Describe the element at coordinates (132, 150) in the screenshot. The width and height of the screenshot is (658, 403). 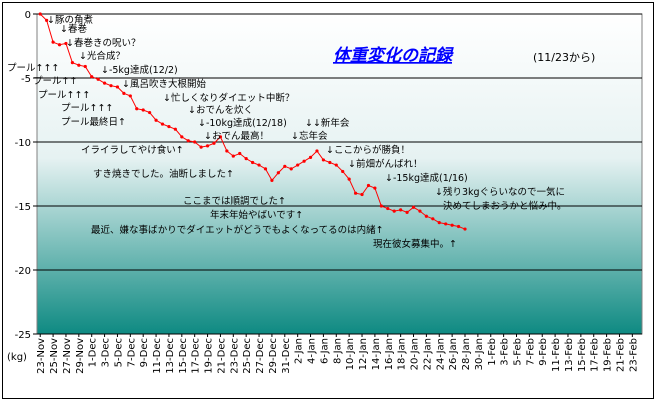
I see `annotation-label: イライラしてやけ食い↑` at that location.